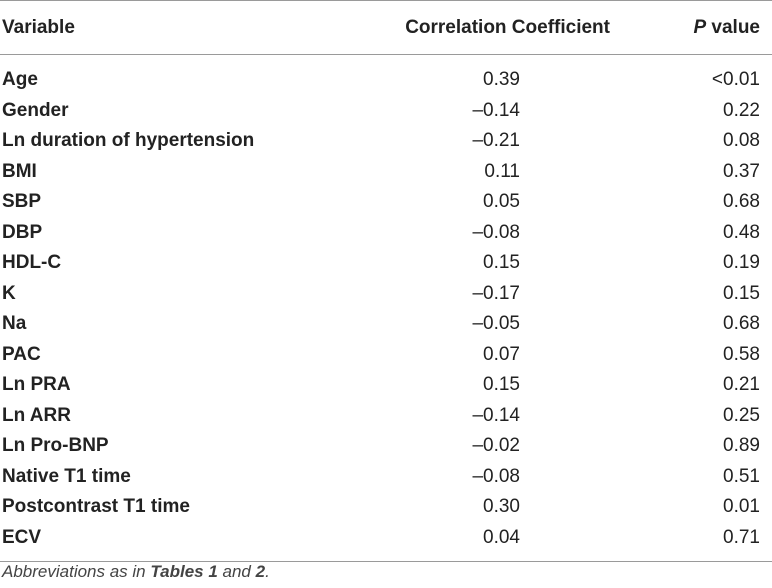 The width and height of the screenshot is (772, 588). Describe the element at coordinates (14, 323) in the screenshot. I see `cell-variable: Na` at that location.